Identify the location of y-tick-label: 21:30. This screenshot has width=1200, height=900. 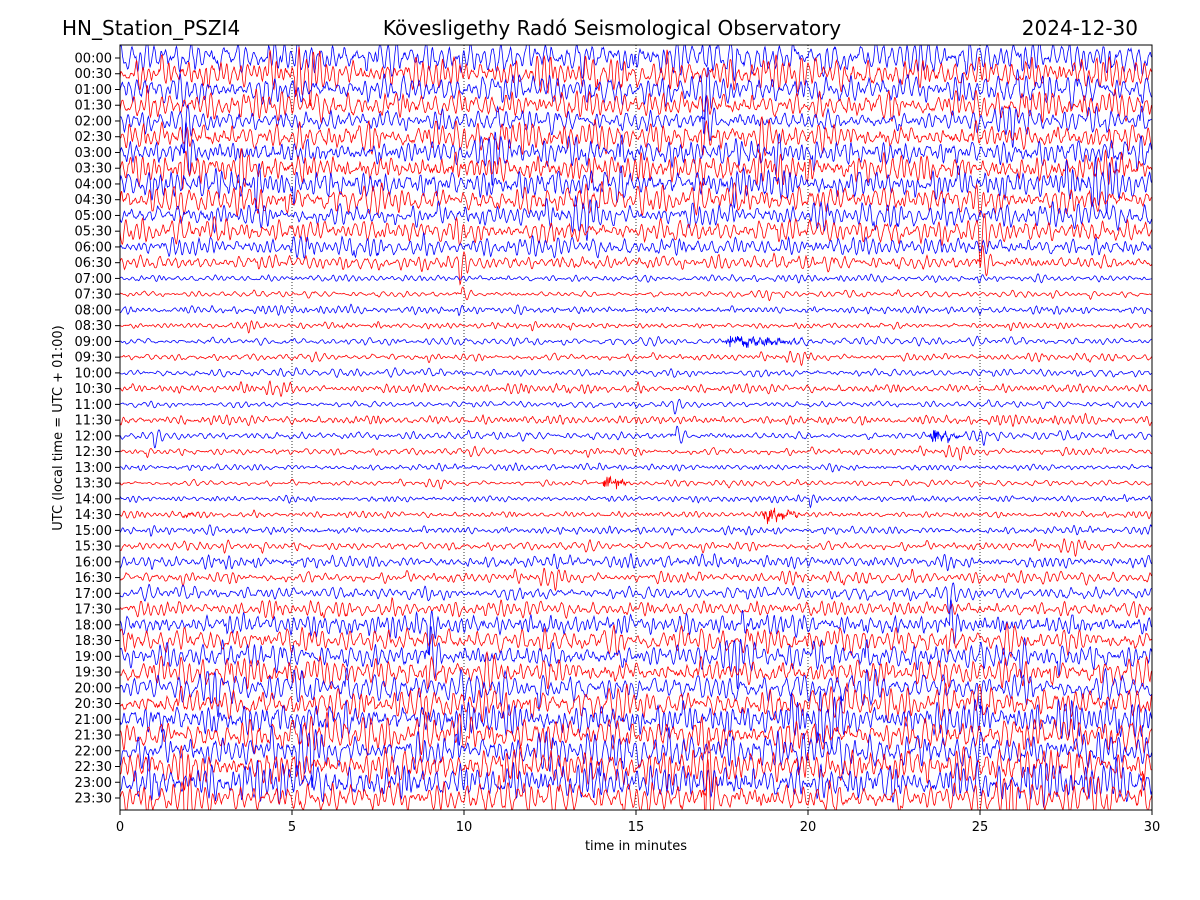
(93, 736).